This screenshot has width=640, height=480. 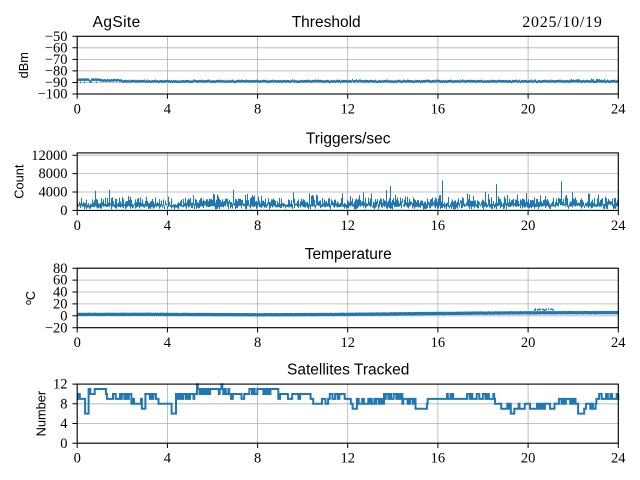 I want to click on svg-text: dBm, so click(x=23, y=65).